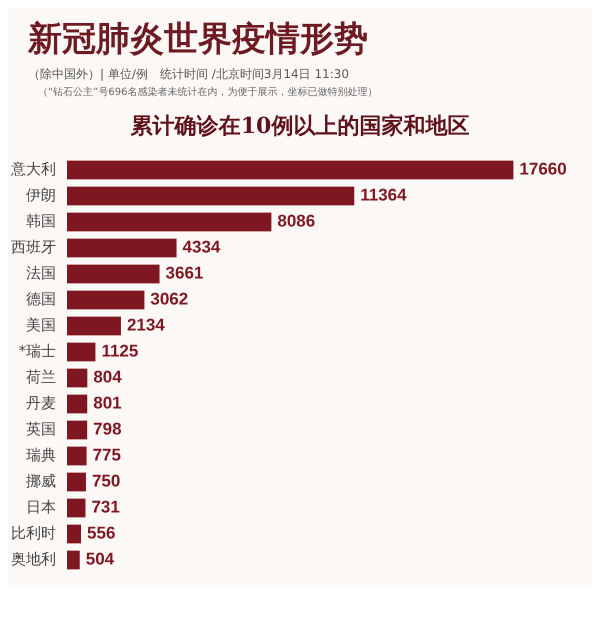 This screenshot has width=600, height=631. What do you see at coordinates (41, 221) in the screenshot?
I see `y-tick-label: 韩国` at bounding box center [41, 221].